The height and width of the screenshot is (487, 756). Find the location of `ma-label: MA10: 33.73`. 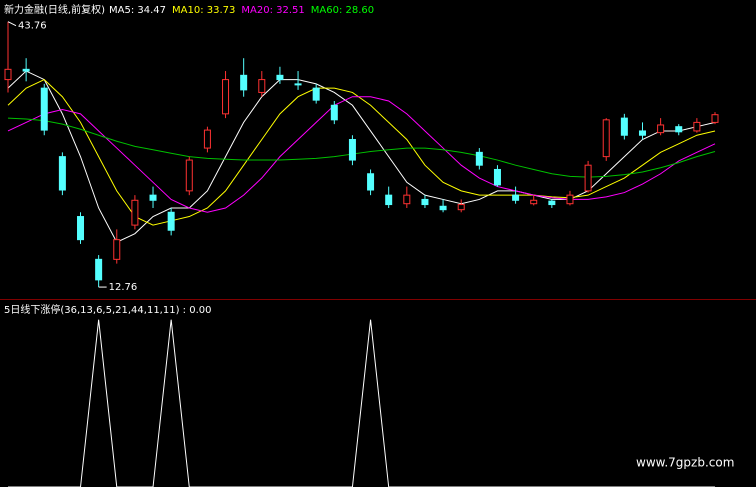

ma-label: MA10: 33.73 is located at coordinates (203, 10).